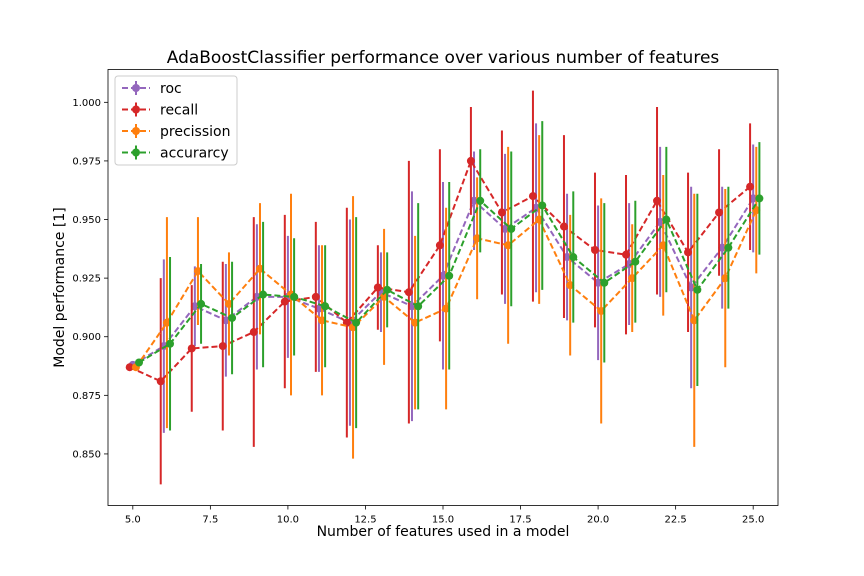 This screenshot has width=864, height=576. What do you see at coordinates (443, 520) in the screenshot?
I see `x-tick-label: 15.0` at bounding box center [443, 520].